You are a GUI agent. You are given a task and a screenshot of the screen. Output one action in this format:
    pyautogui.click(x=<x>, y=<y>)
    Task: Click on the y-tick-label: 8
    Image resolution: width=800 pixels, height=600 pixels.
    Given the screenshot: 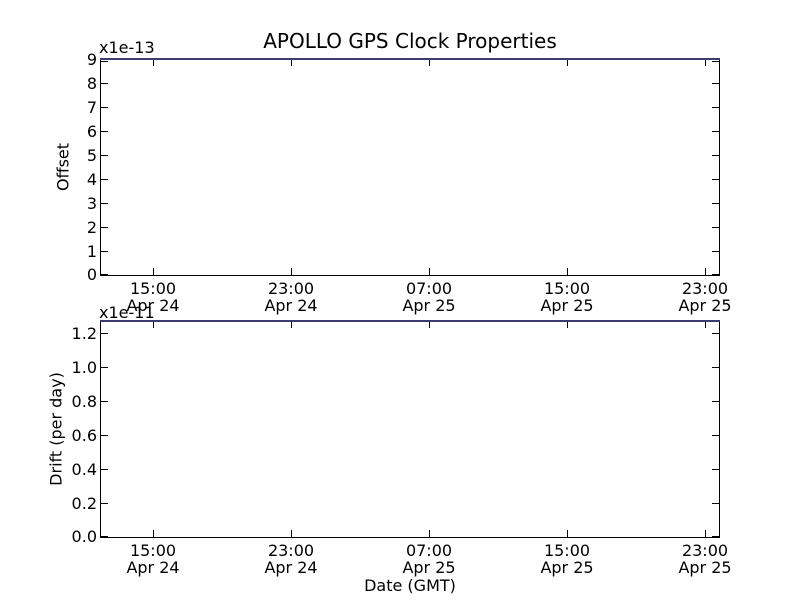 What is the action you would take?
    pyautogui.click(x=91, y=83)
    